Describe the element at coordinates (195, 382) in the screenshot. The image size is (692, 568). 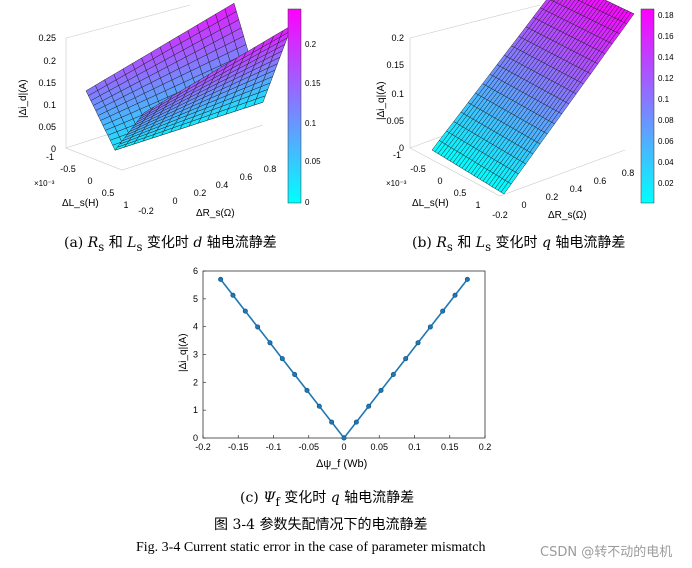
I see `y-tick-label: 2` at that location.